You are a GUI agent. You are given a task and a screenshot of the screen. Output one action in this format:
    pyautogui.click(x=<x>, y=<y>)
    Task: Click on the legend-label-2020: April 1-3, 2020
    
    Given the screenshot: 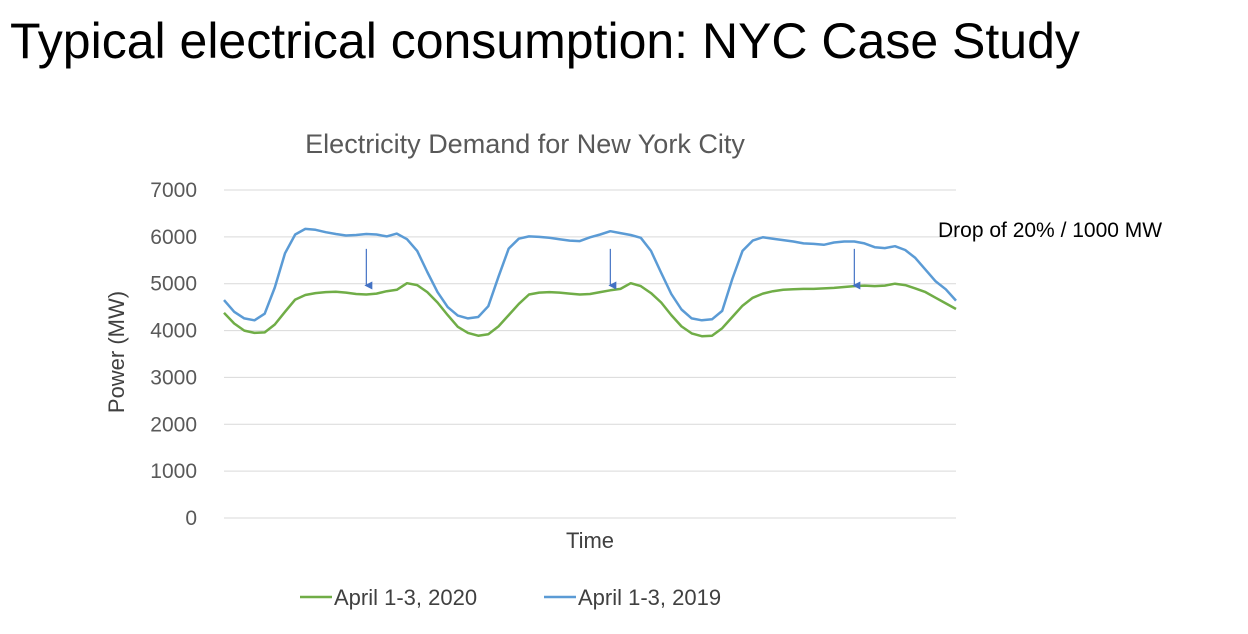 What is the action you would take?
    pyautogui.click(x=405, y=597)
    